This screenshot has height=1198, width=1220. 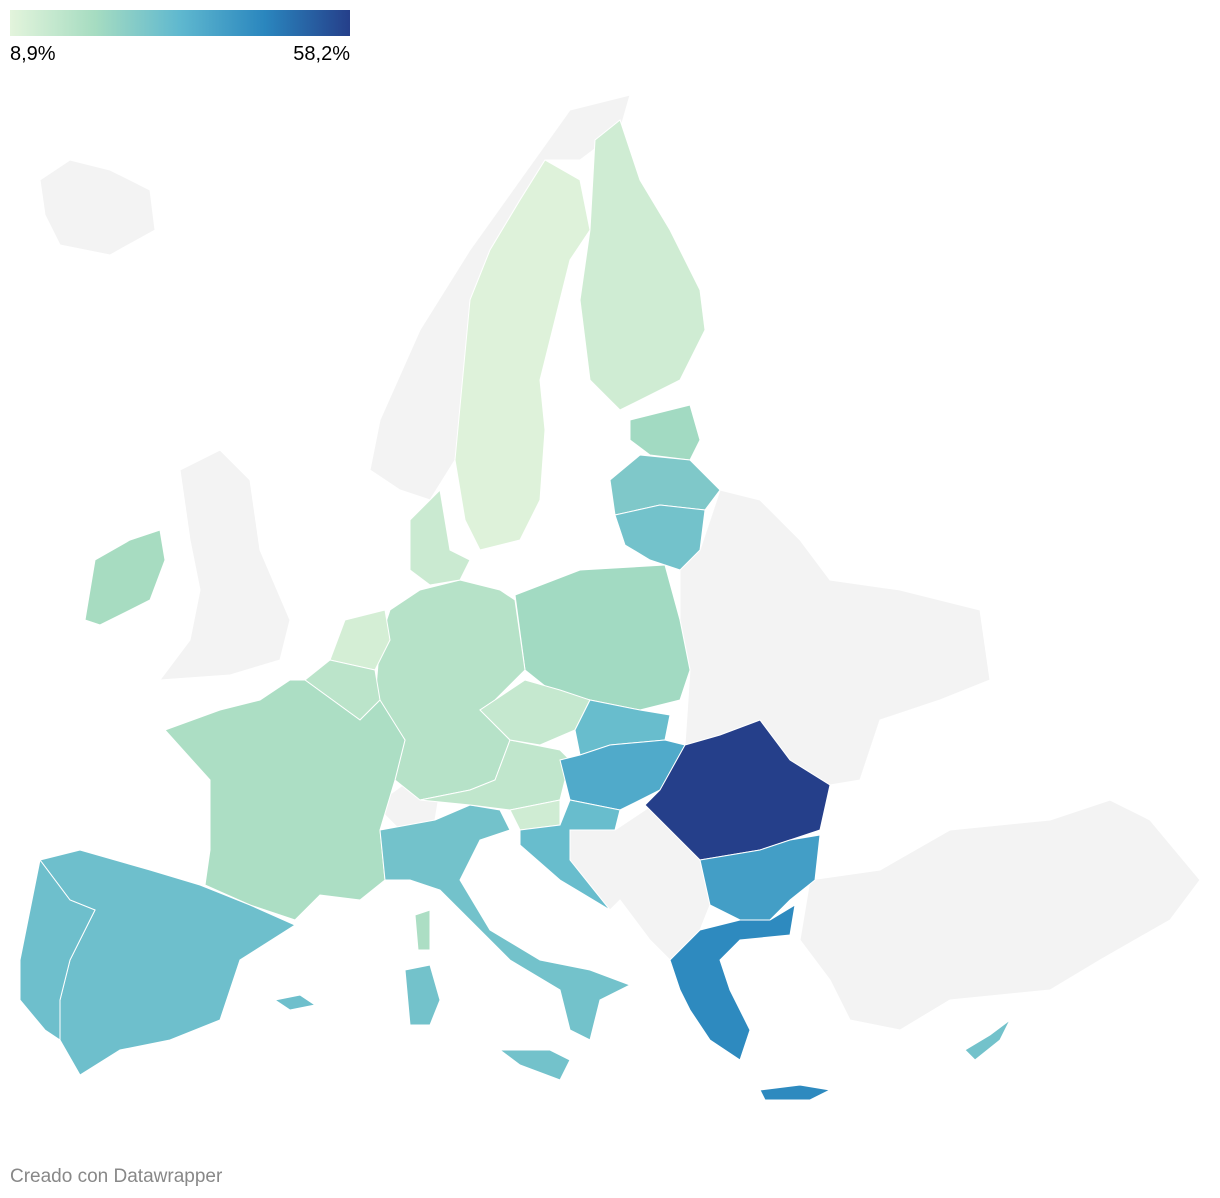 What do you see at coordinates (116, 1176) in the screenshot?
I see `footer: Creado con Datawrapper` at bounding box center [116, 1176].